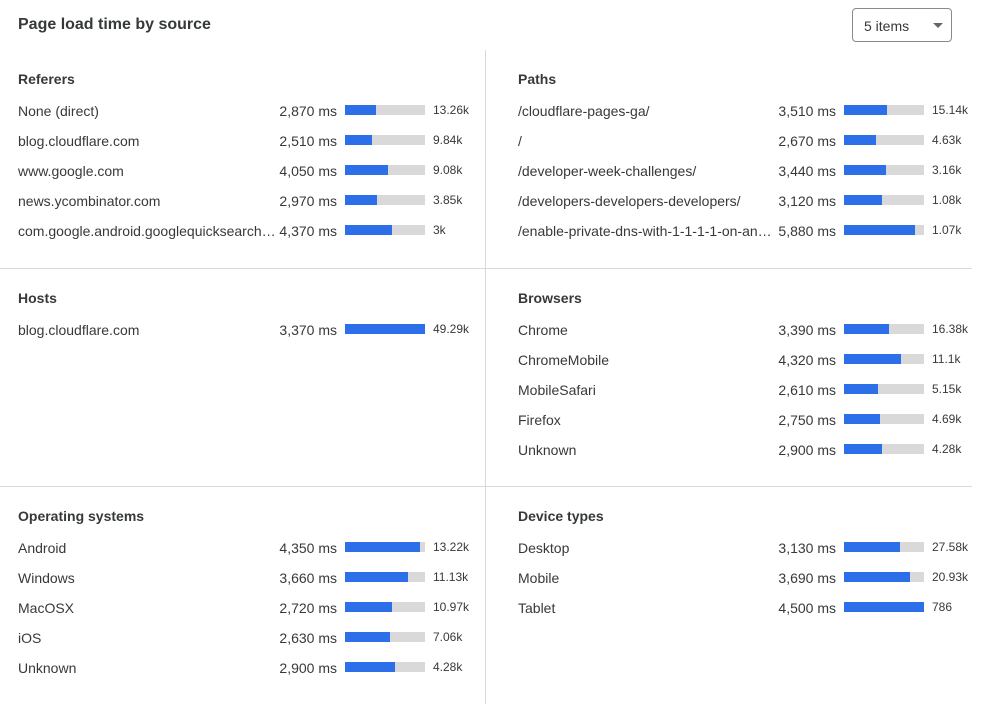  I want to click on list-item: Desktop 3,130 ms 27.58k, so click(745, 553).